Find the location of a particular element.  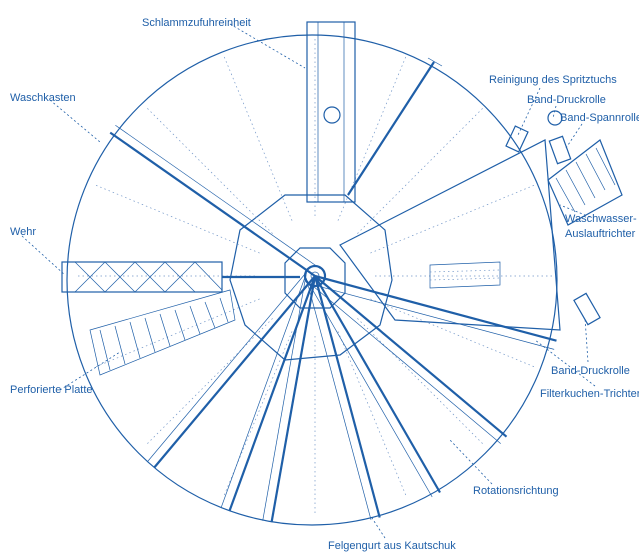

label-filterkuchen-trichter: Filterkuchen-Trichter is located at coordinates (589, 394).